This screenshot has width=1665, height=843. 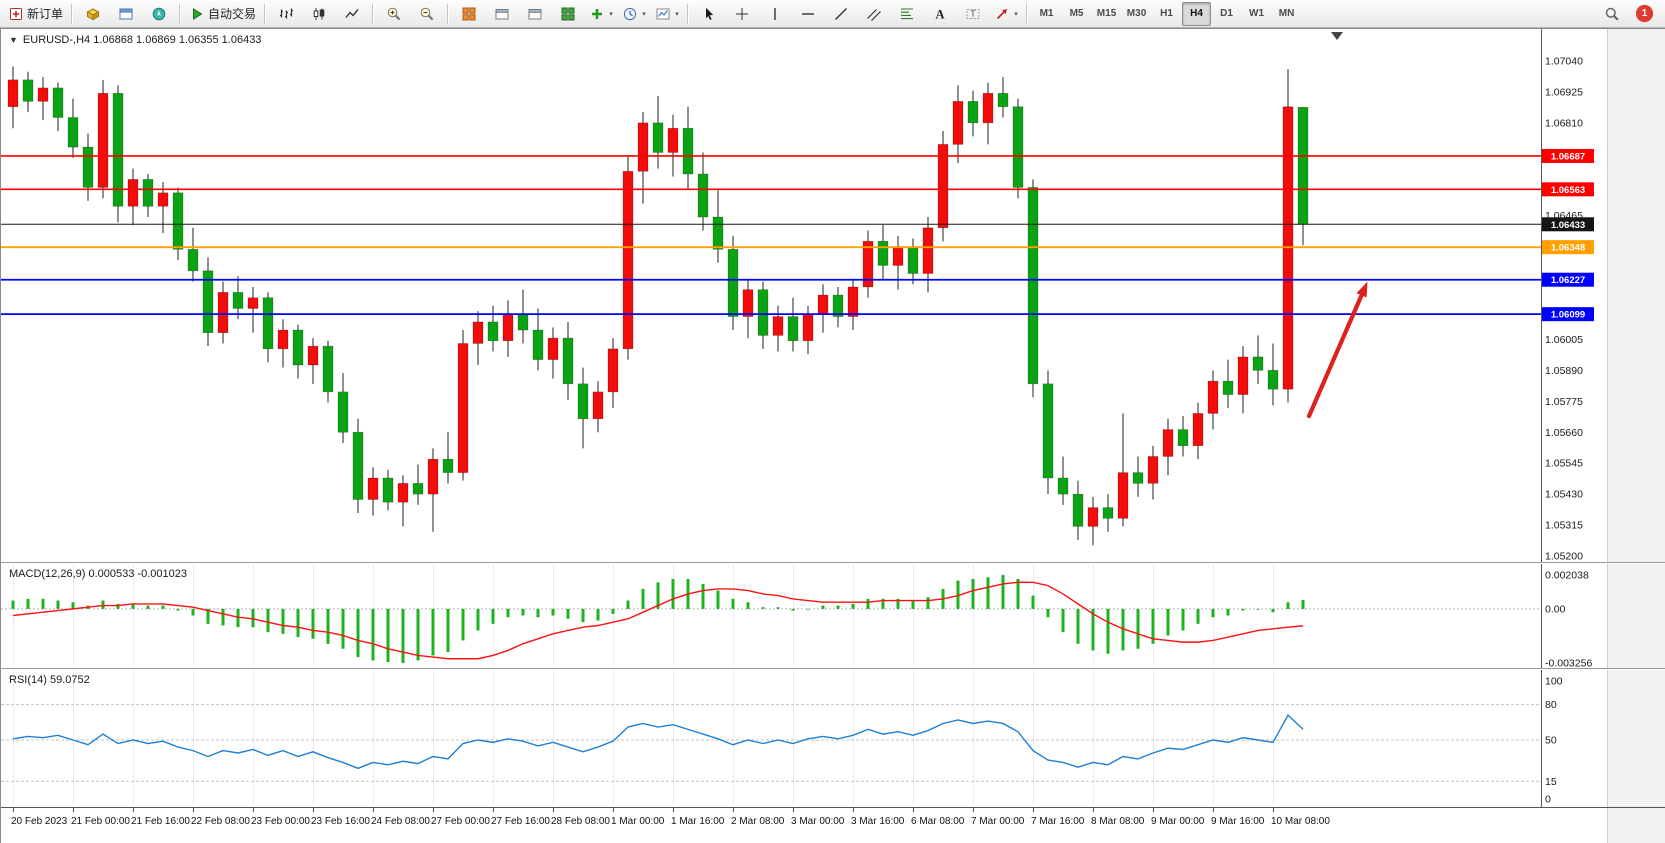 I want to click on fibonacci-button, so click(x=907, y=14).